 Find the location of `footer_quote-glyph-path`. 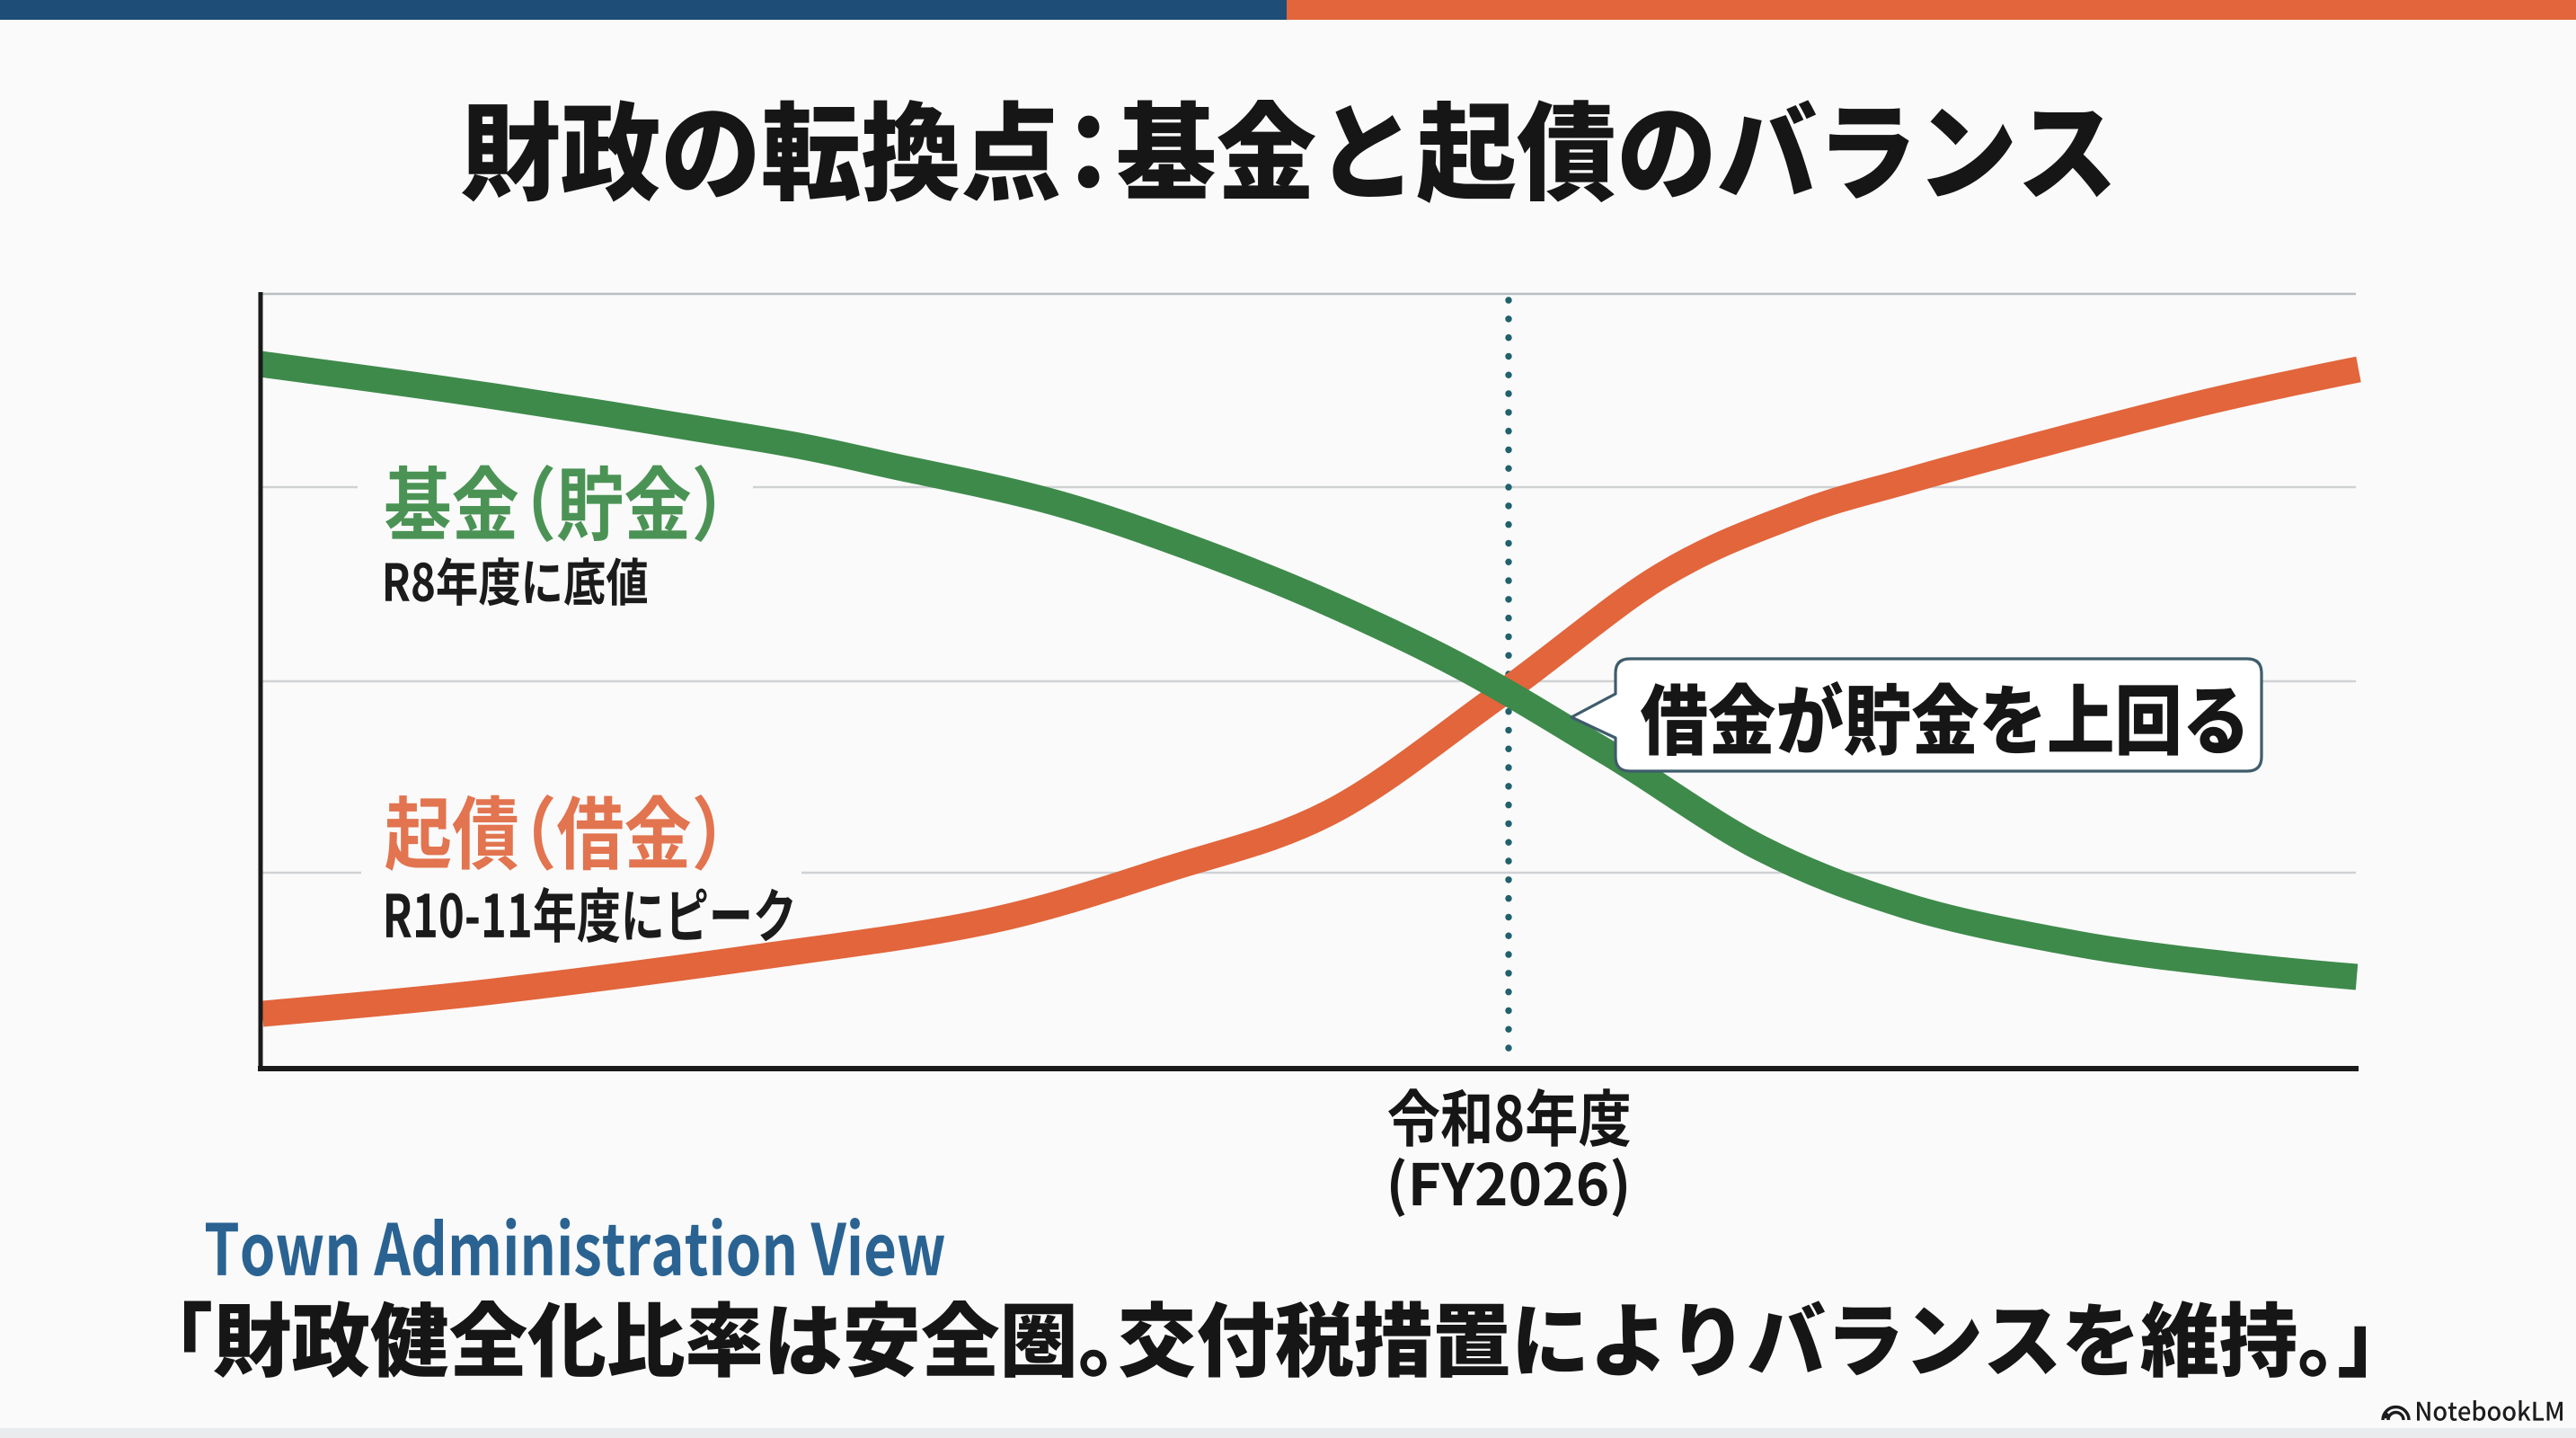

footer_quote-glyph-path is located at coordinates (1275, 1339).